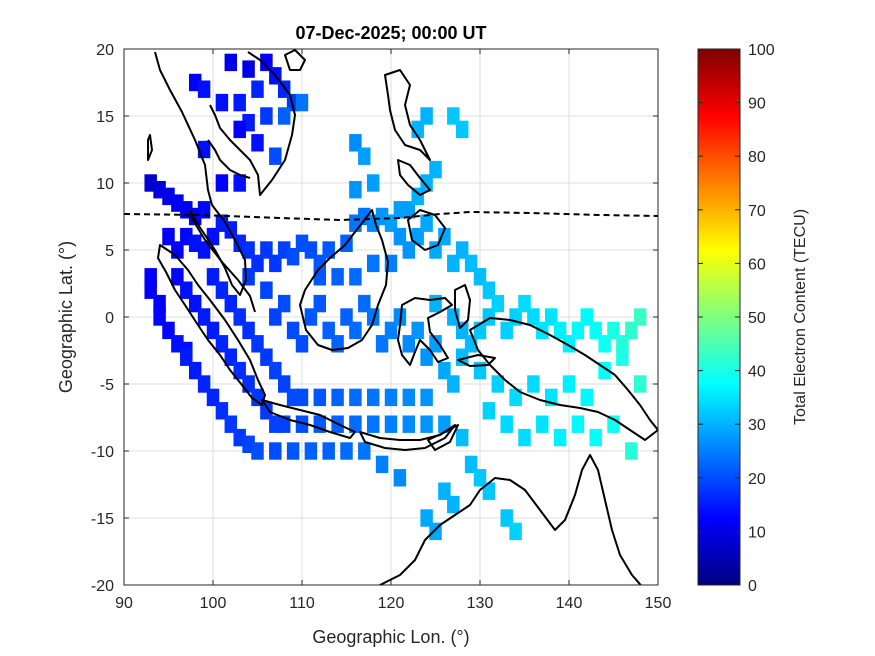  What do you see at coordinates (109, 251) in the screenshot?
I see `y-tick-label: 5` at bounding box center [109, 251].